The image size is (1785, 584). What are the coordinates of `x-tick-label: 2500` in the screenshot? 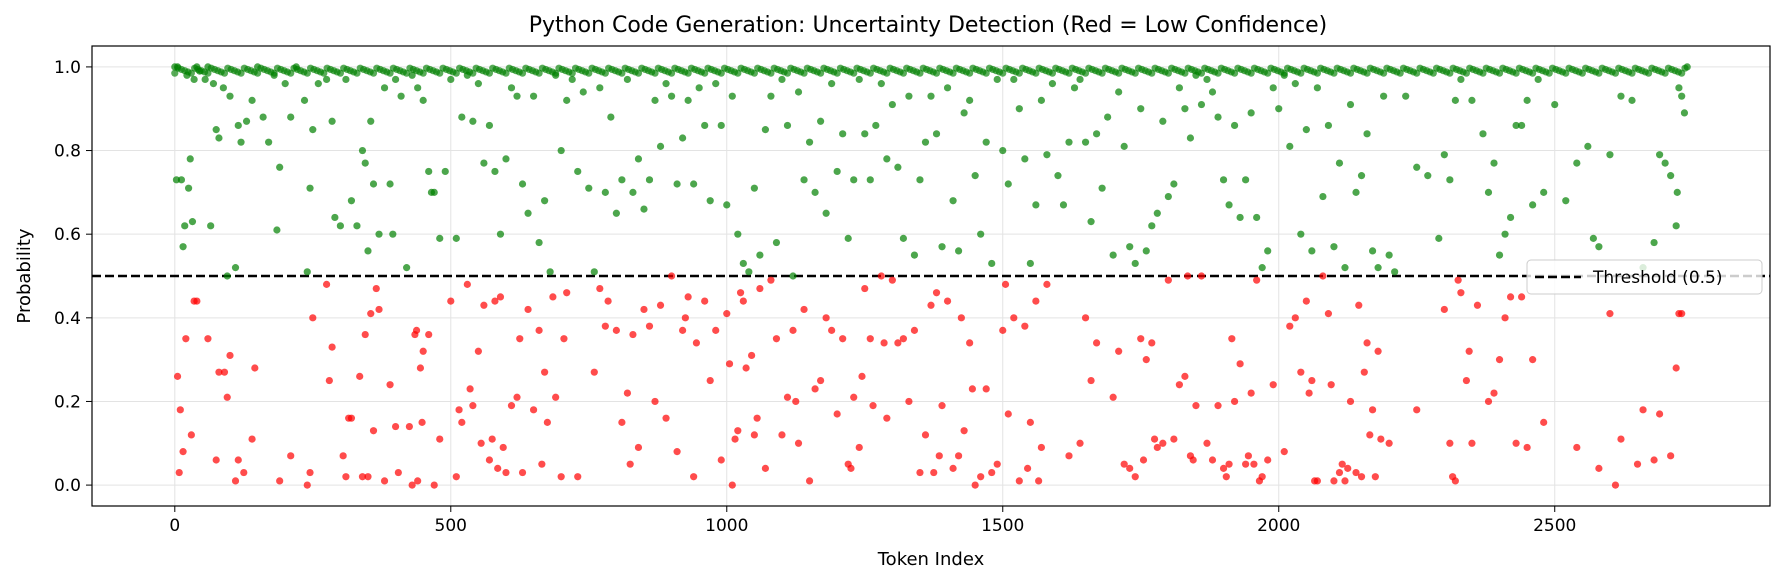 It's located at (1554, 526).